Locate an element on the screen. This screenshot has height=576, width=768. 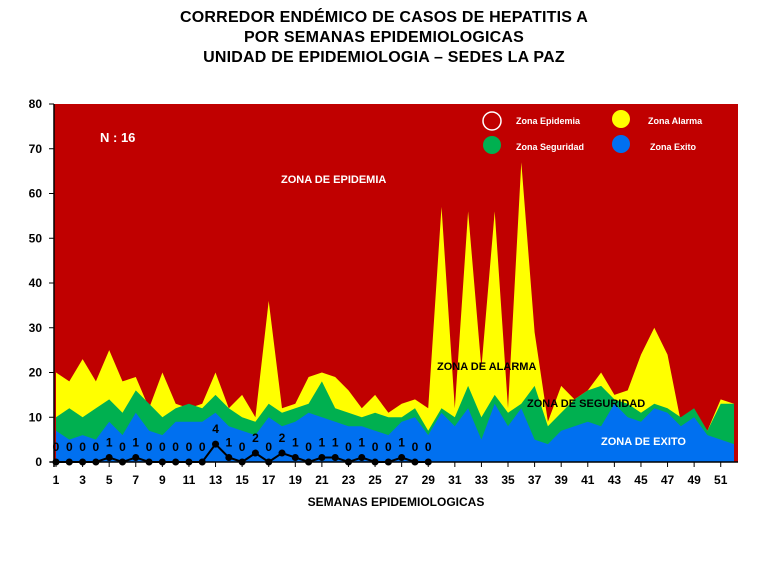
title-line-2: POR SEMANAS EPIDEMIOLOGICAS is located at coordinates (384, 37).